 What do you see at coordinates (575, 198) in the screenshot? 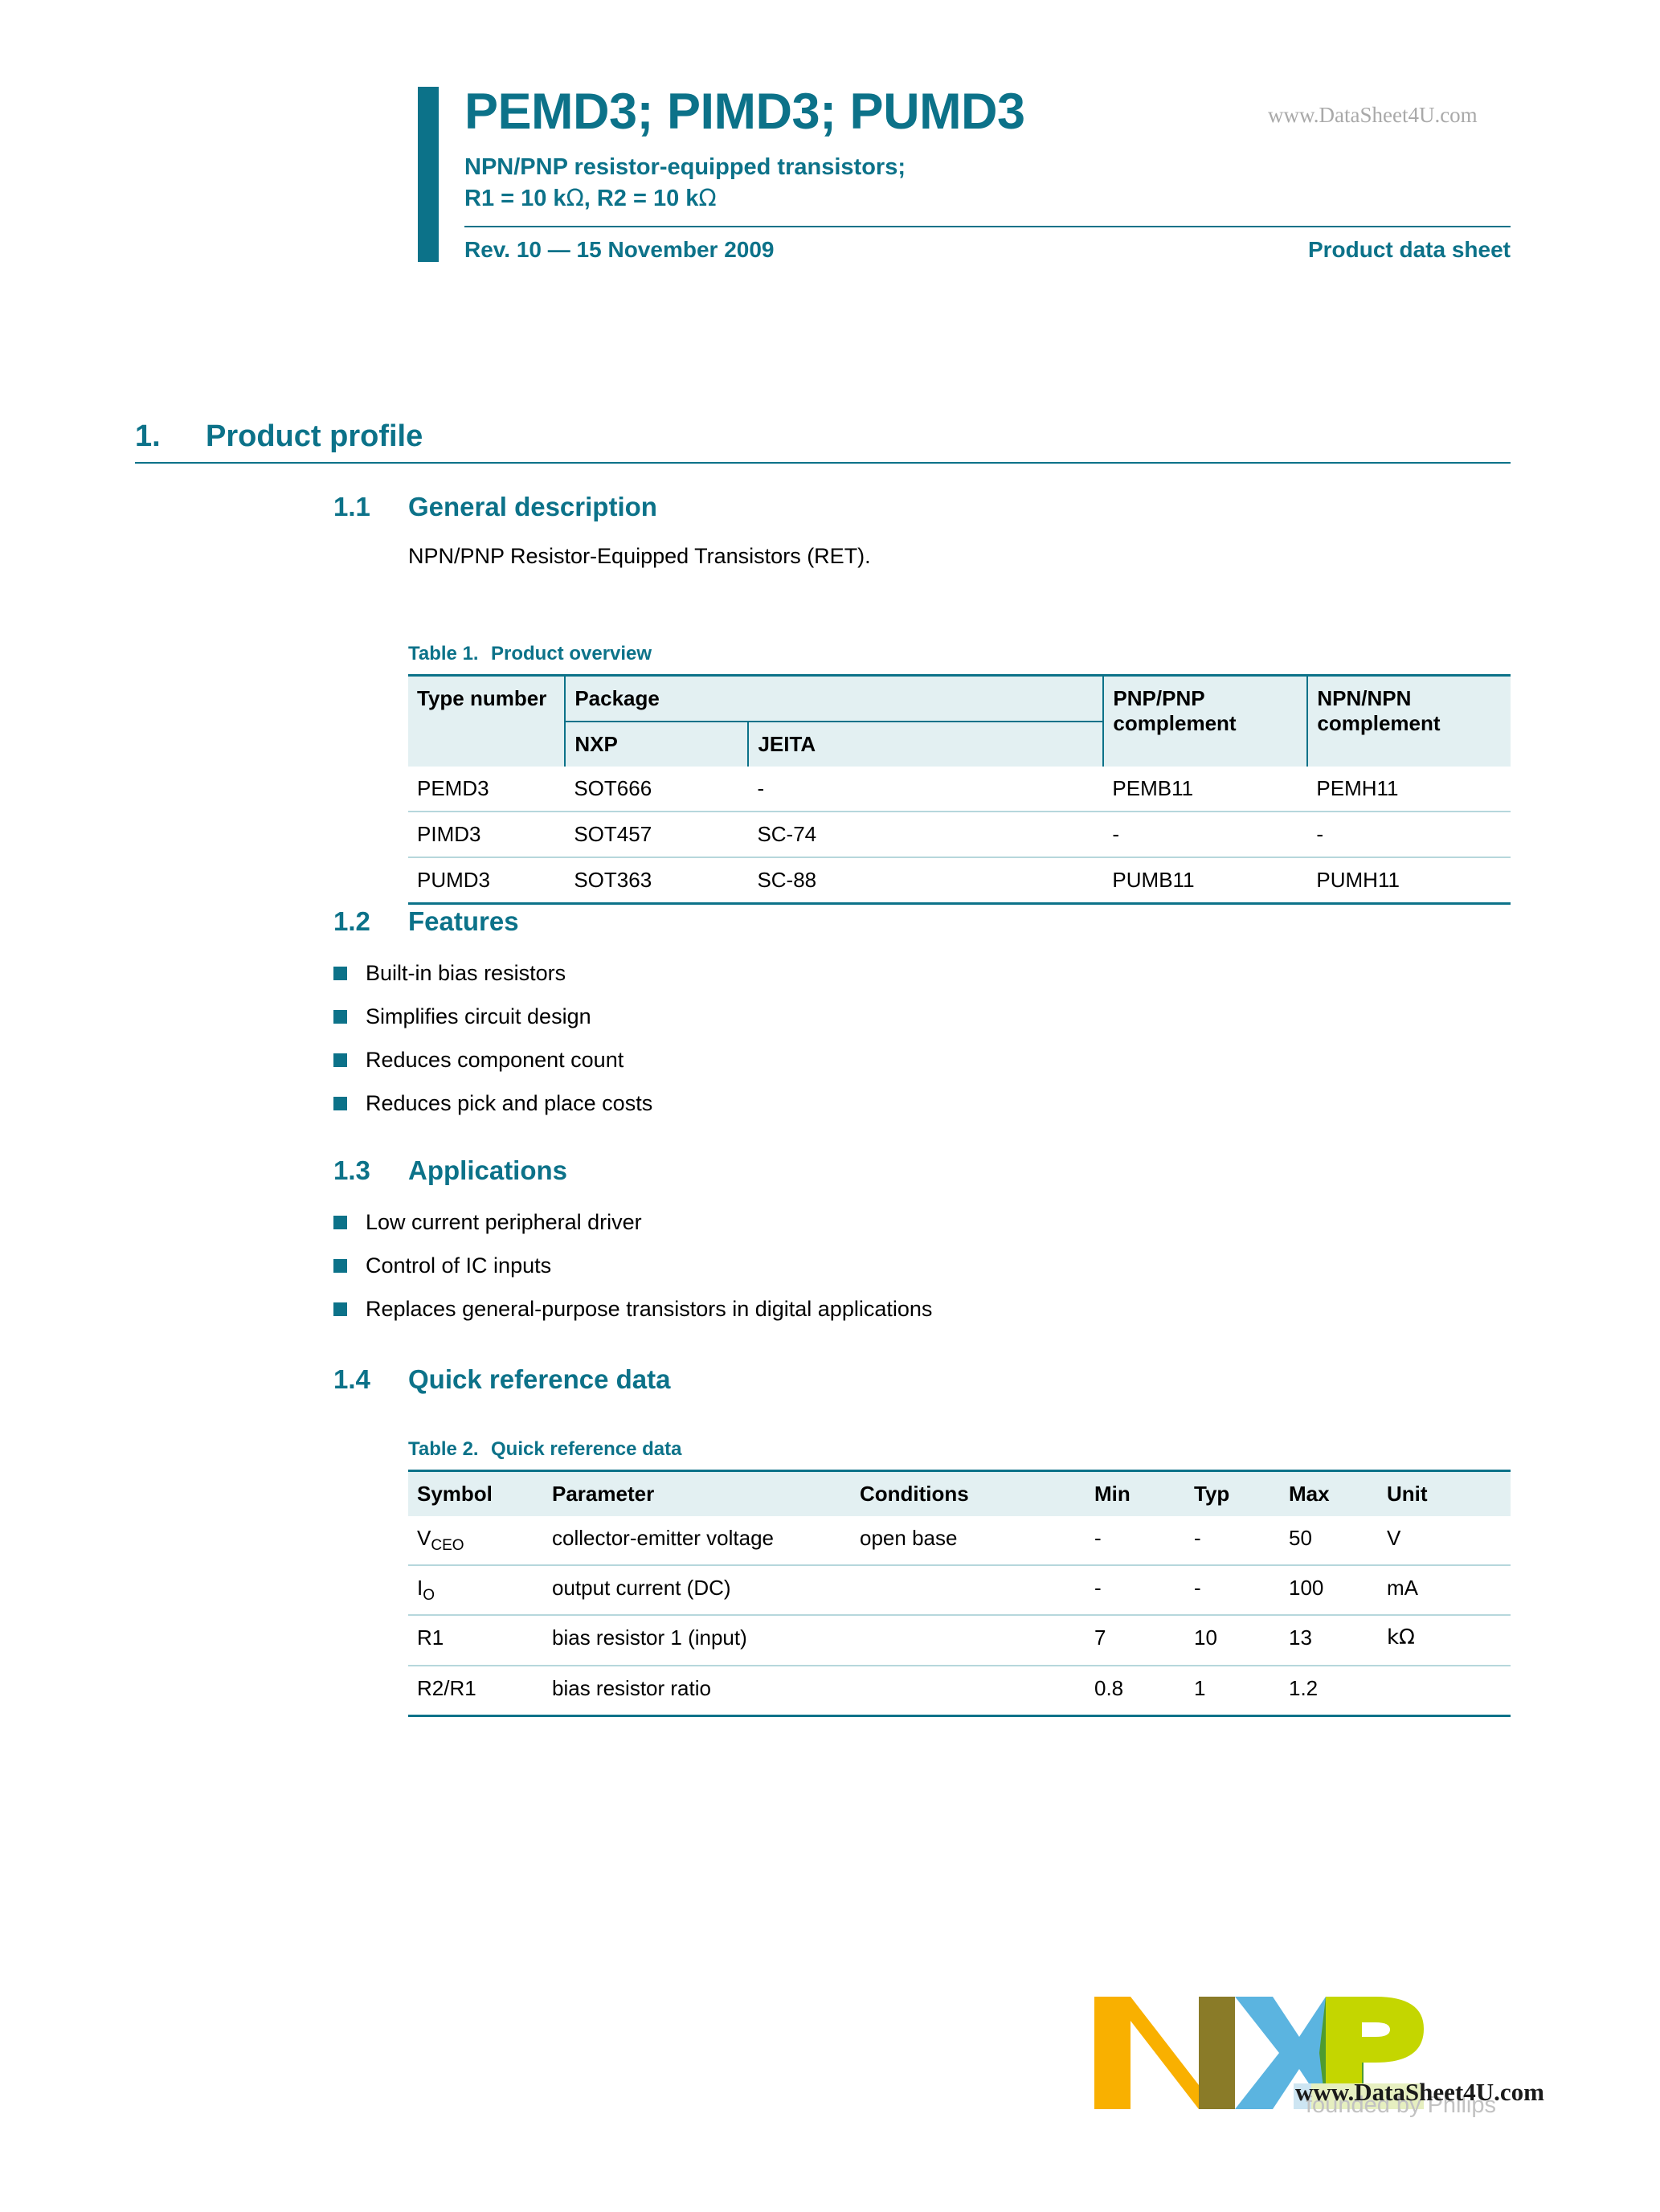
I see `ohm-symbol: Ω` at bounding box center [575, 198].